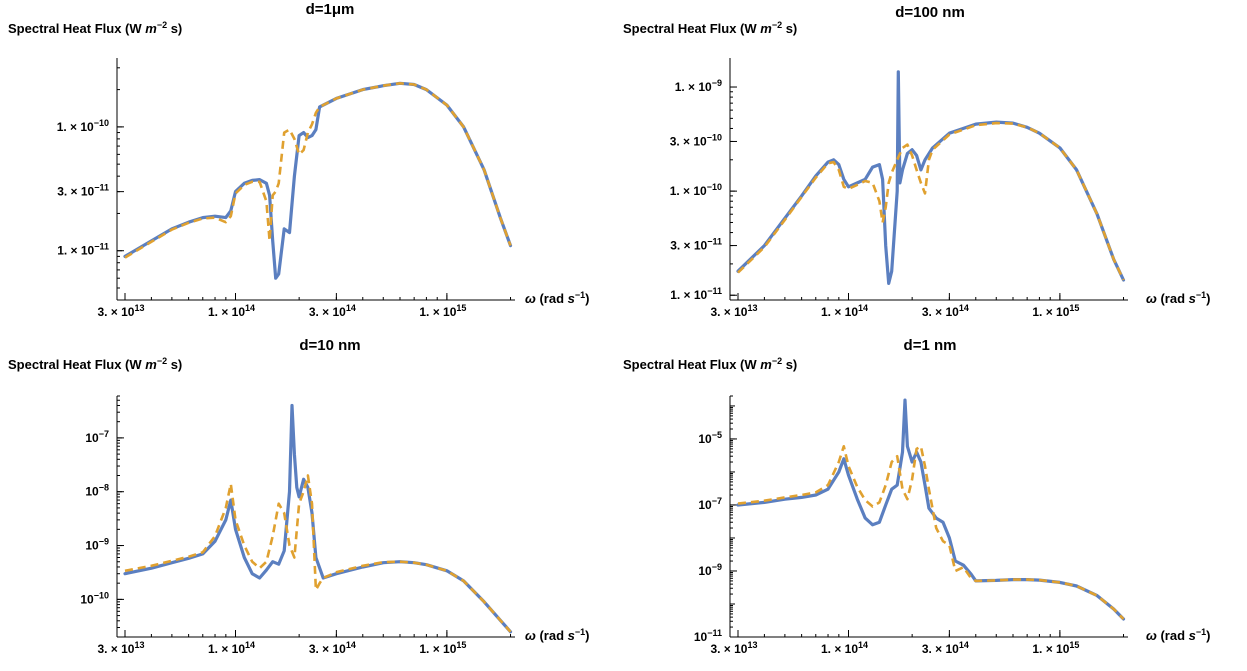 The height and width of the screenshot is (671, 1247). Describe the element at coordinates (696, 140) in the screenshot. I see `y-tick-label: 3. × 10−10` at that location.